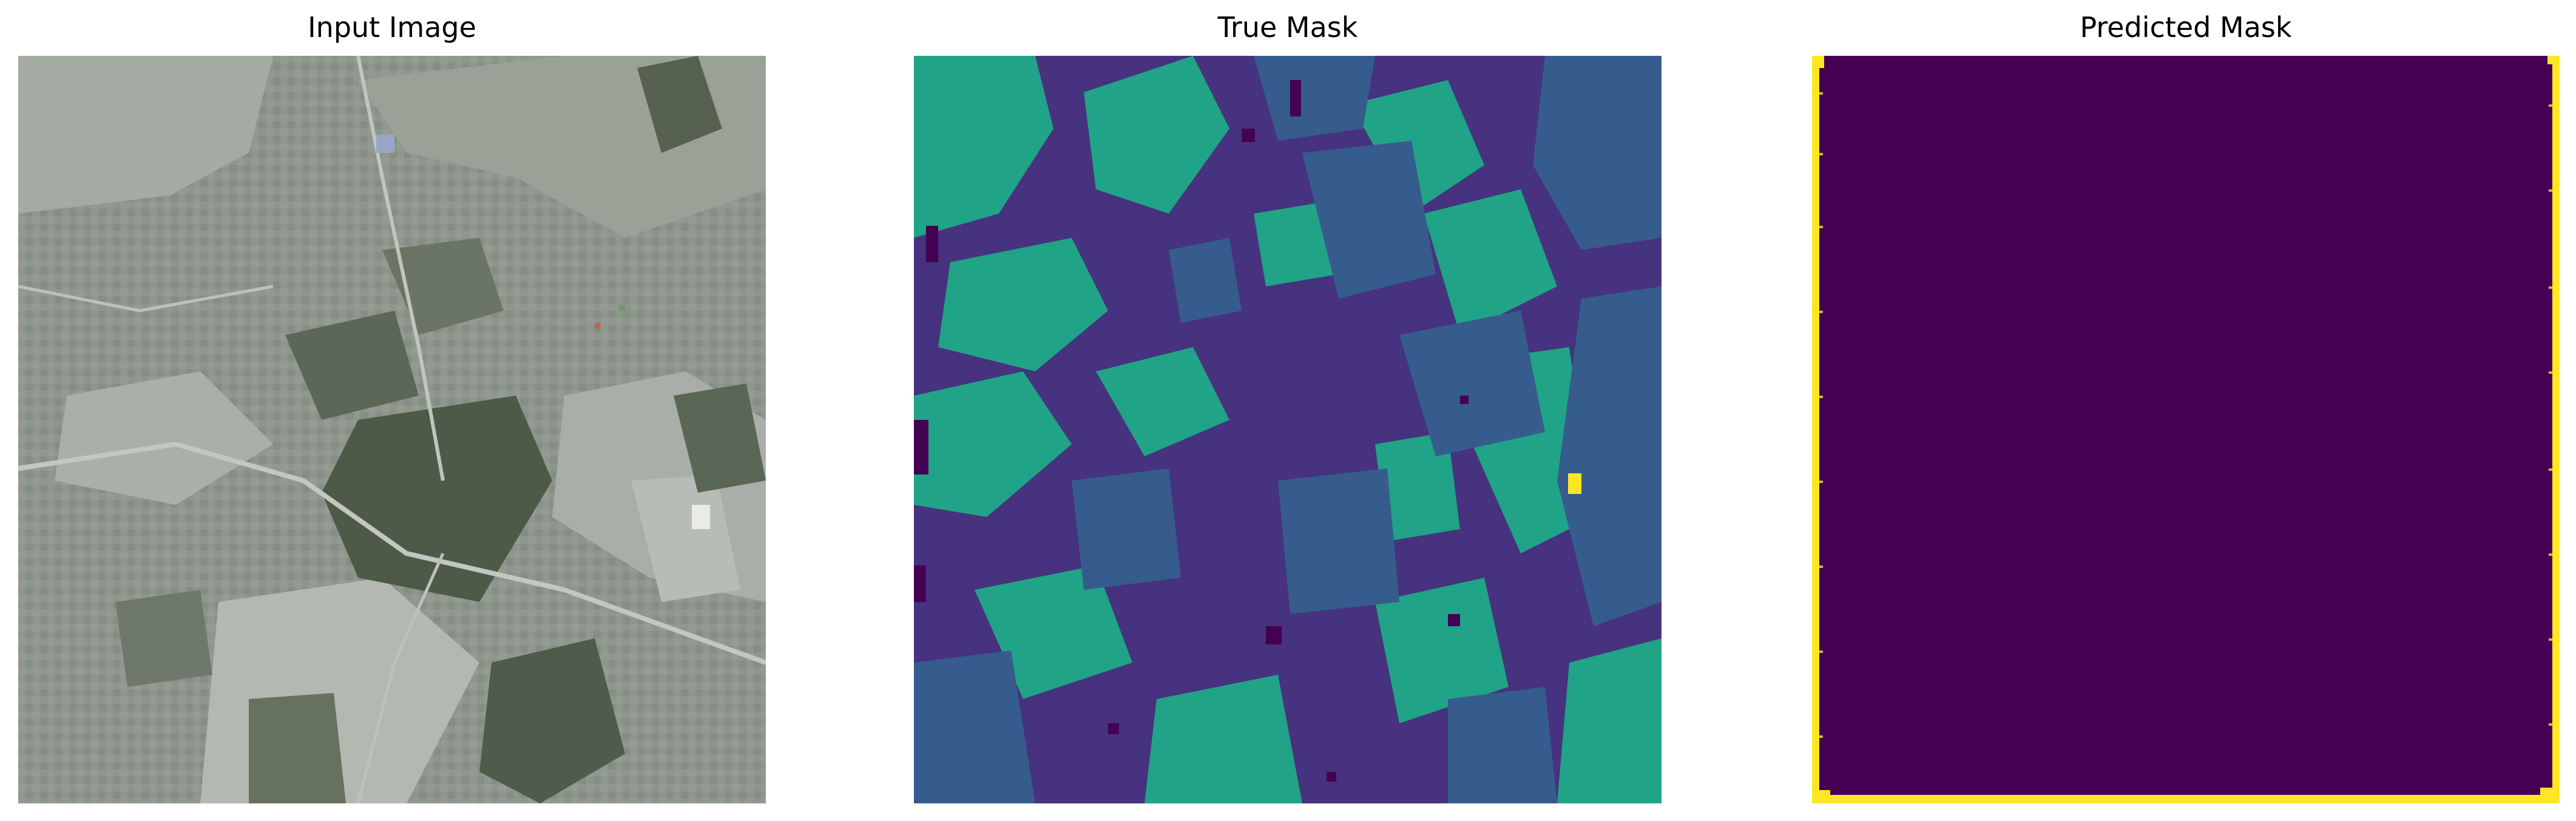  Describe the element at coordinates (392, 27) in the screenshot. I see `panel-title-input: Input Image` at that location.